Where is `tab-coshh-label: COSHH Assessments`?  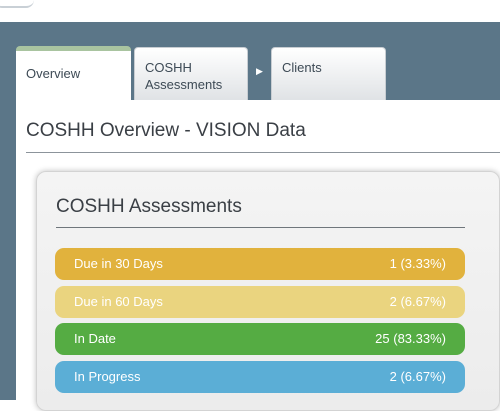 tab-coshh-label: COSHH Assessments is located at coordinates (184, 76).